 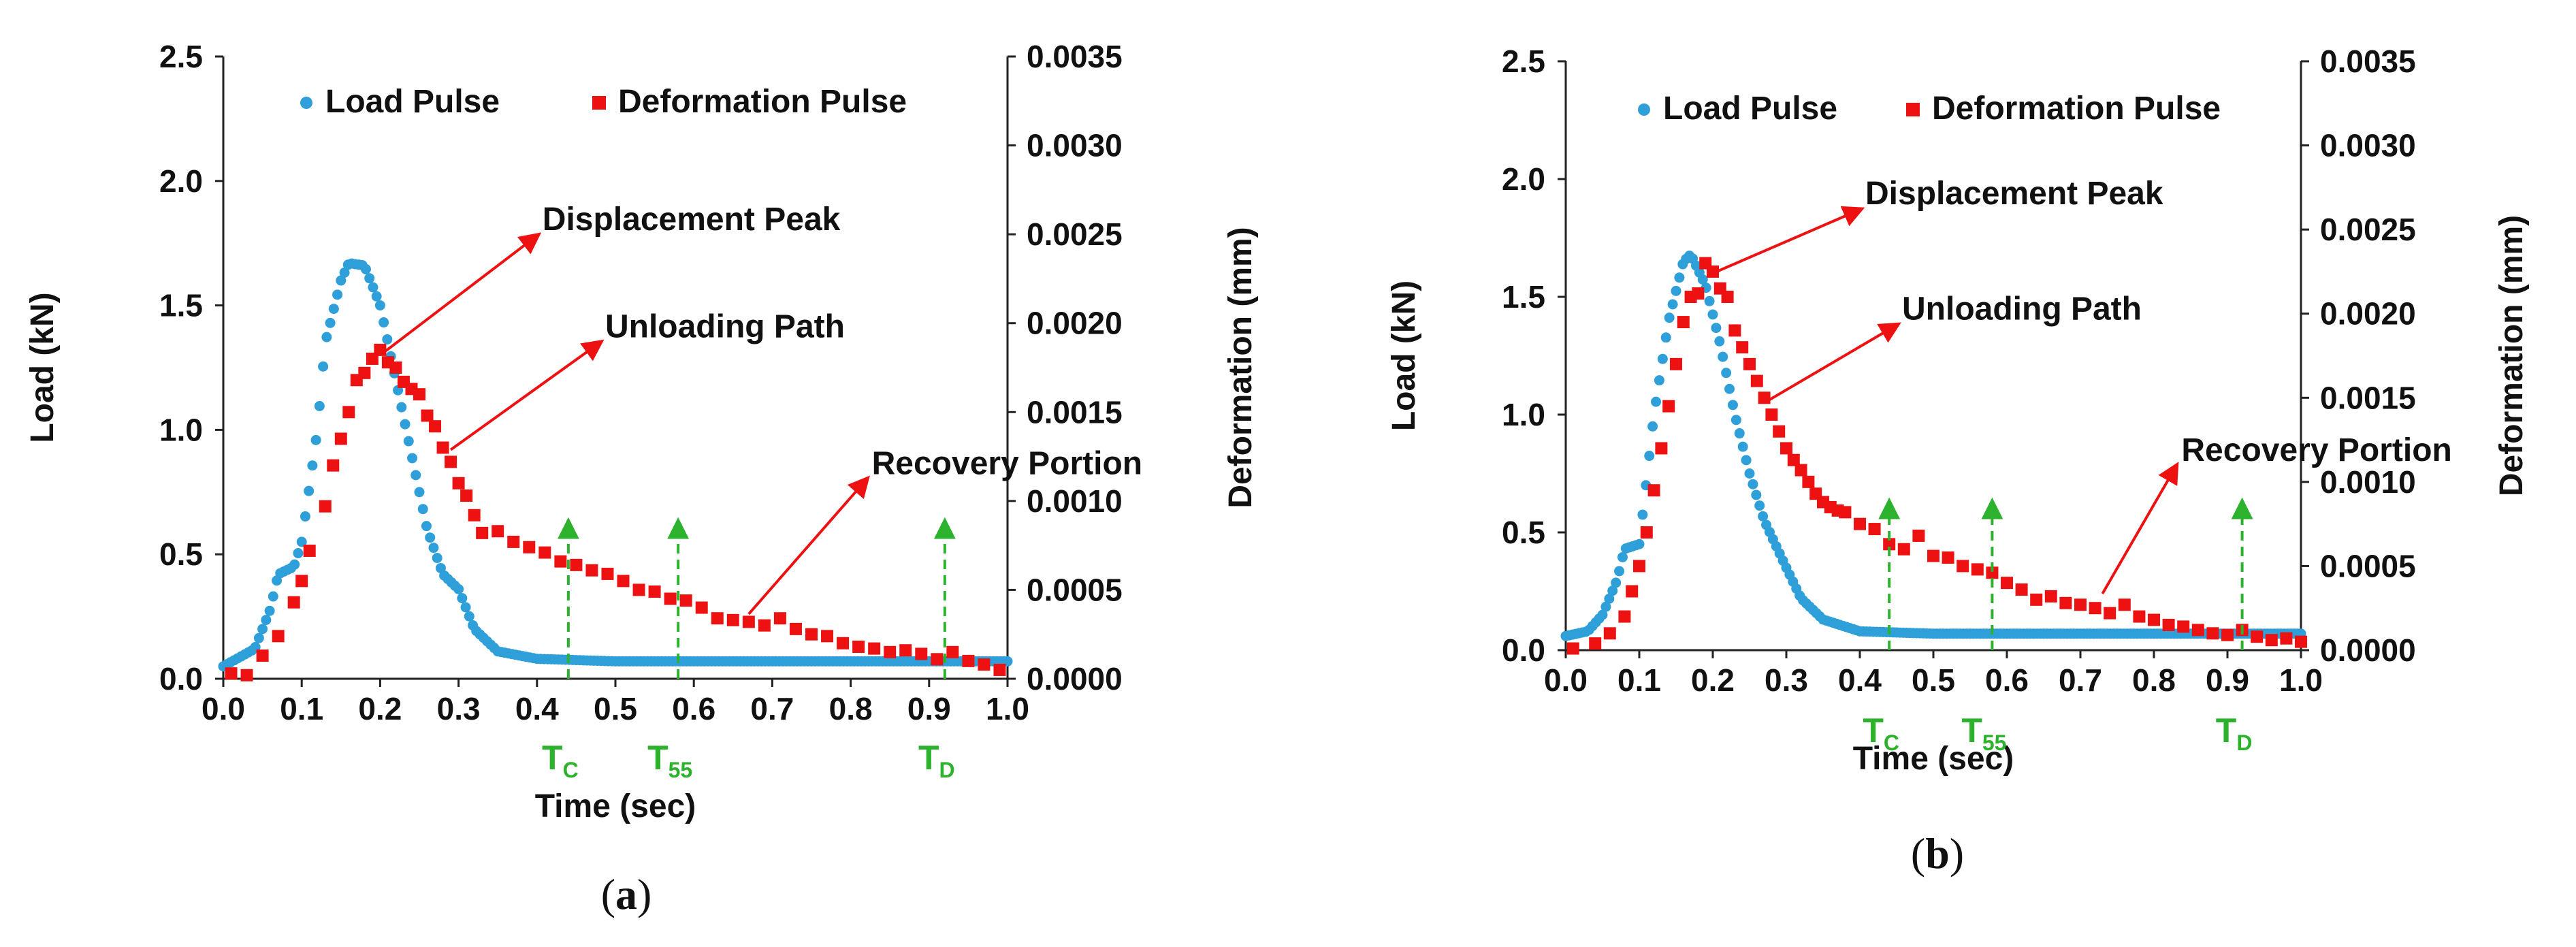 What do you see at coordinates (1524, 297) in the screenshot?
I see `y-left-tick-label: 1.5` at bounding box center [1524, 297].